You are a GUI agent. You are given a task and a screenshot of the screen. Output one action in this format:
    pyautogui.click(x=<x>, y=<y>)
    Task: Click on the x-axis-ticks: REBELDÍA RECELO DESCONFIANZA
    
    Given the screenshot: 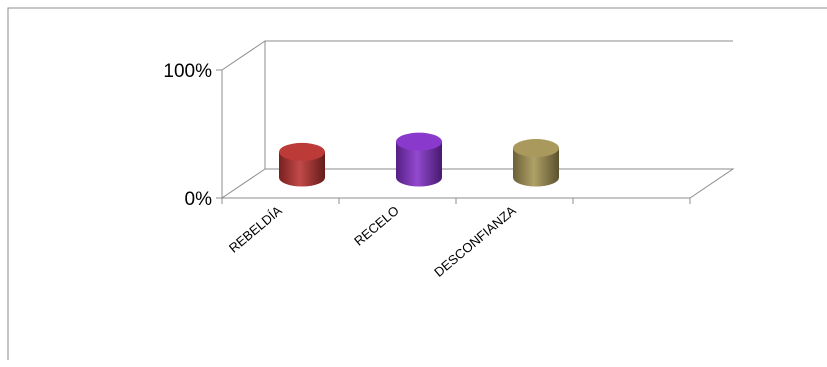 What is the action you would take?
    pyautogui.click(x=456, y=239)
    